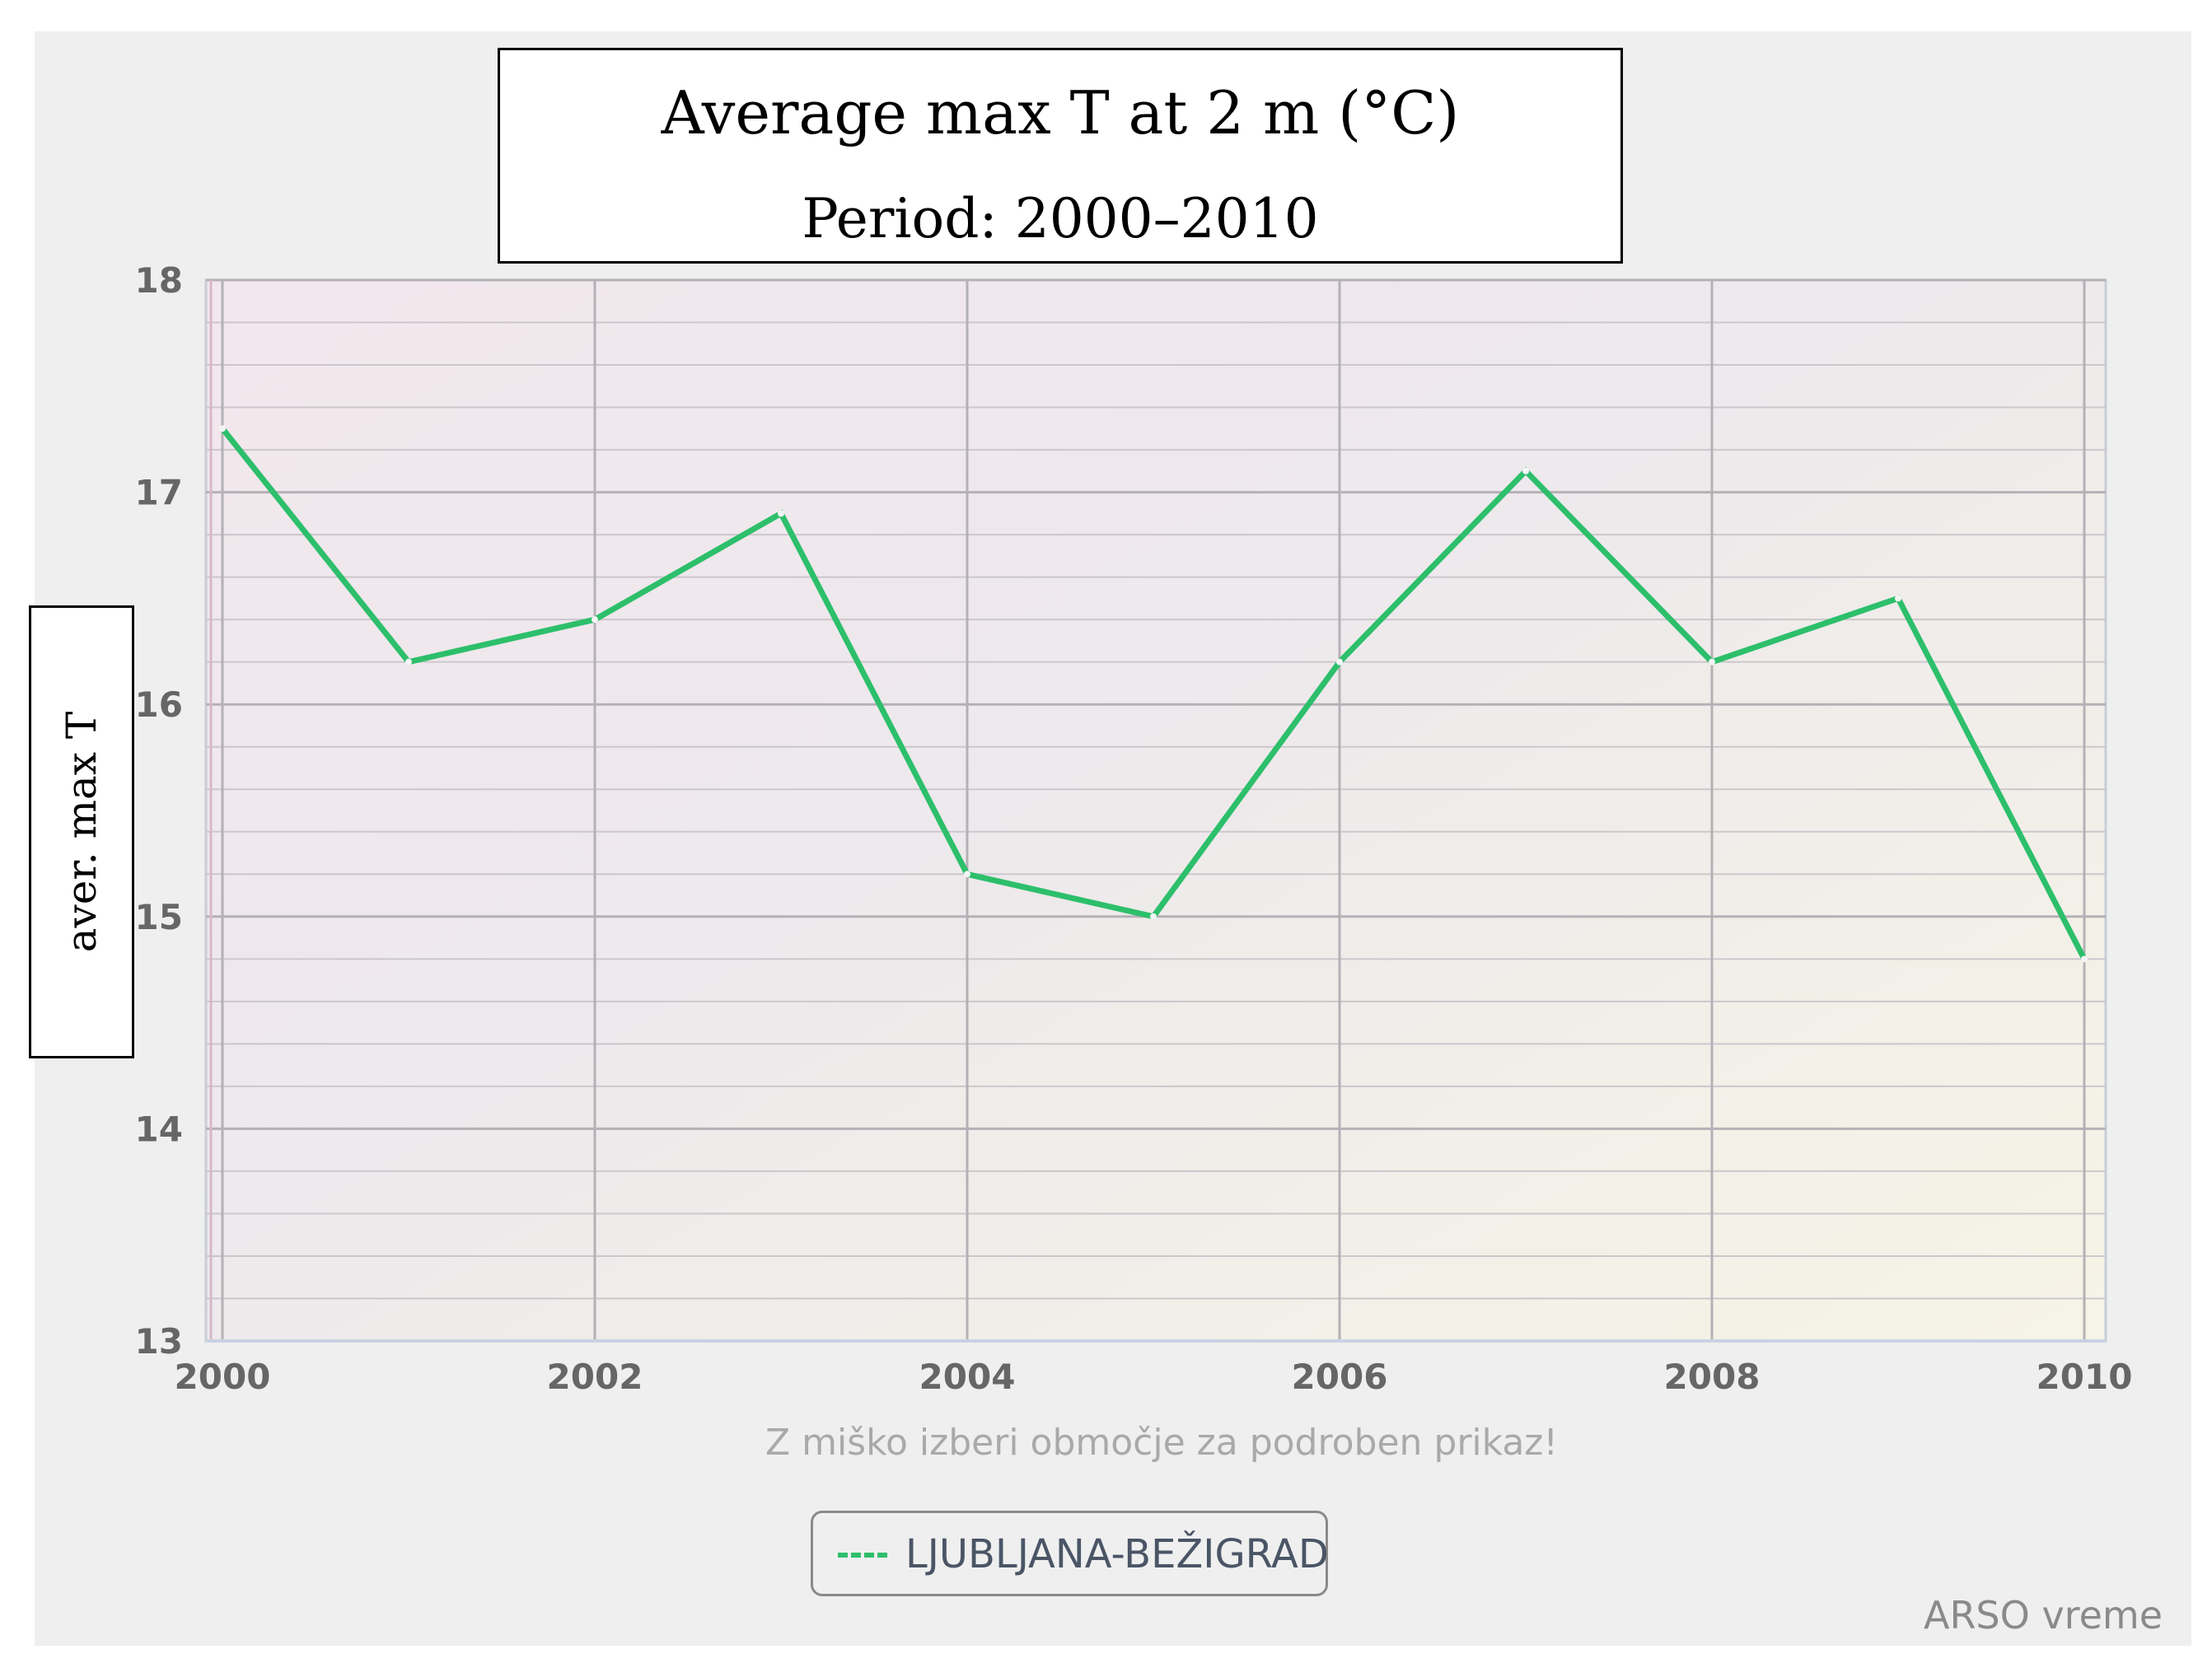 The image size is (2212, 1663). I want to click on x-tick-label: 2000, so click(223, 1377).